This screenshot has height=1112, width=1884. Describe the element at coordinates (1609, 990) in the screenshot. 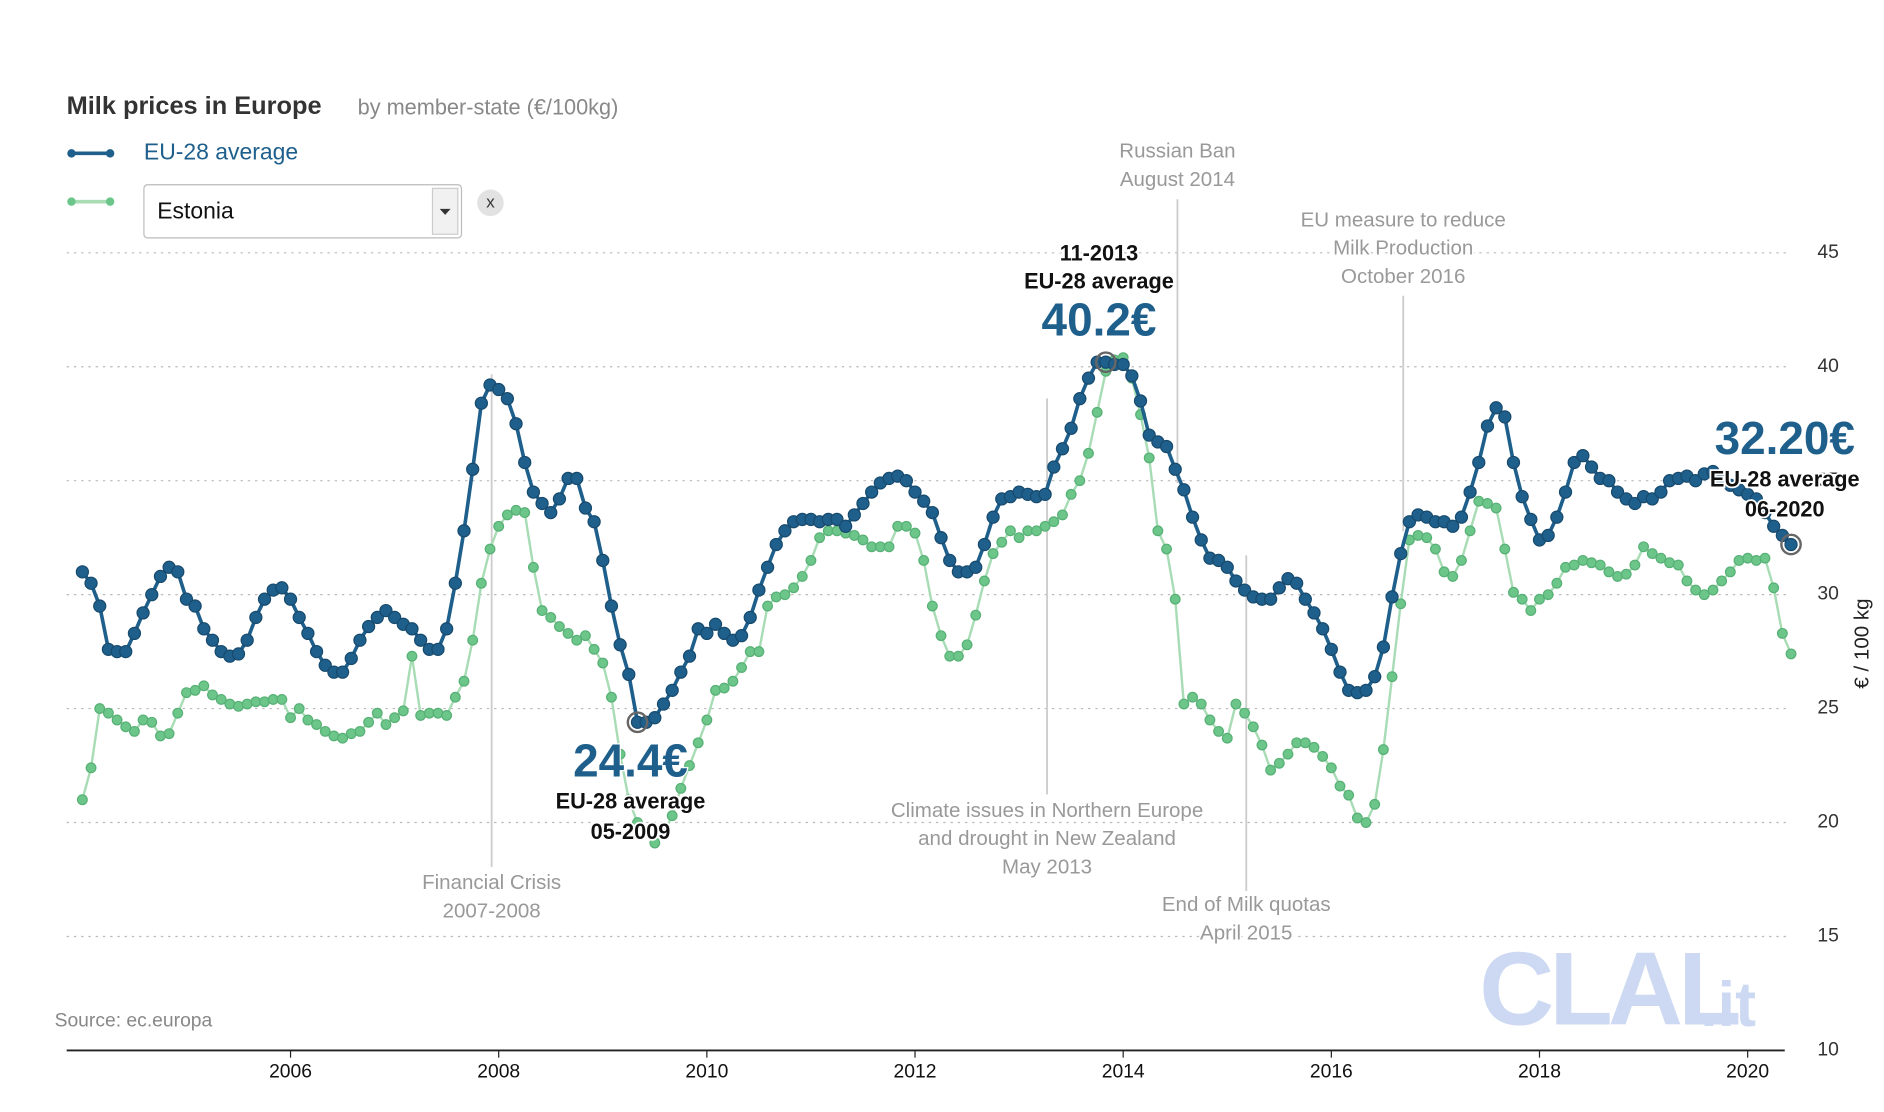

I see `logo: CLAL` at that location.